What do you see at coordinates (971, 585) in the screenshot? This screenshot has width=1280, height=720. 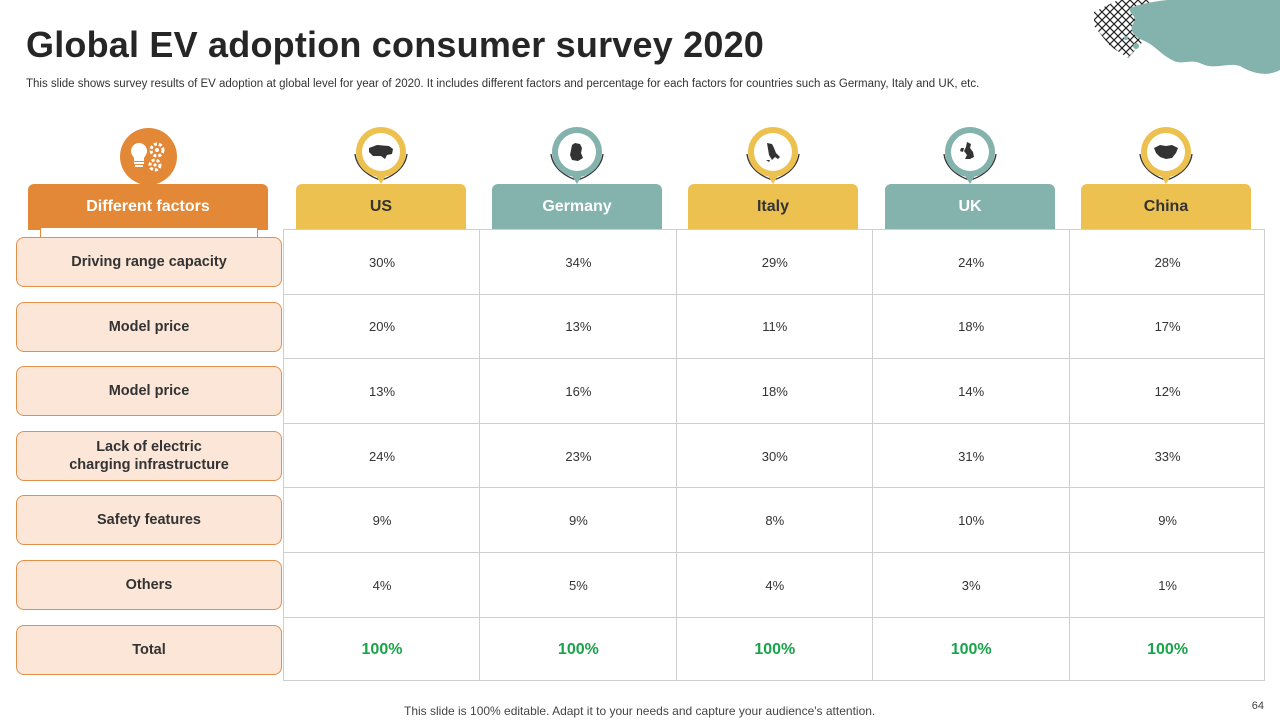 I see `value-cell: 3%` at bounding box center [971, 585].